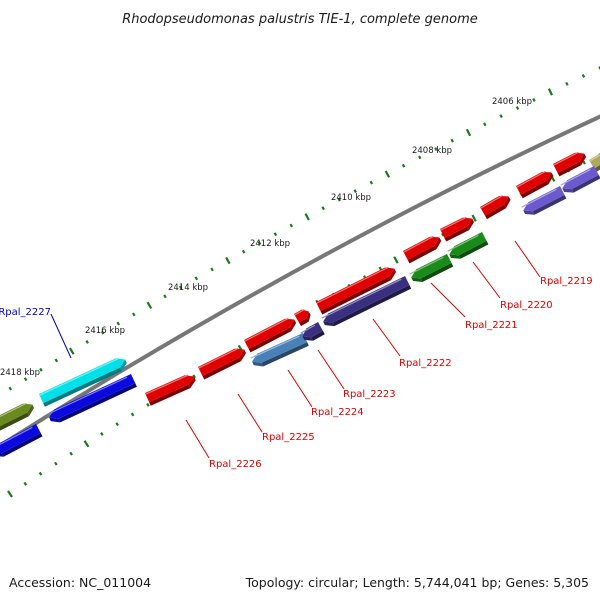 The height and width of the screenshot is (600, 600). Describe the element at coordinates (369, 394) in the screenshot. I see `gene-label-text: Rpal_2223` at that location.